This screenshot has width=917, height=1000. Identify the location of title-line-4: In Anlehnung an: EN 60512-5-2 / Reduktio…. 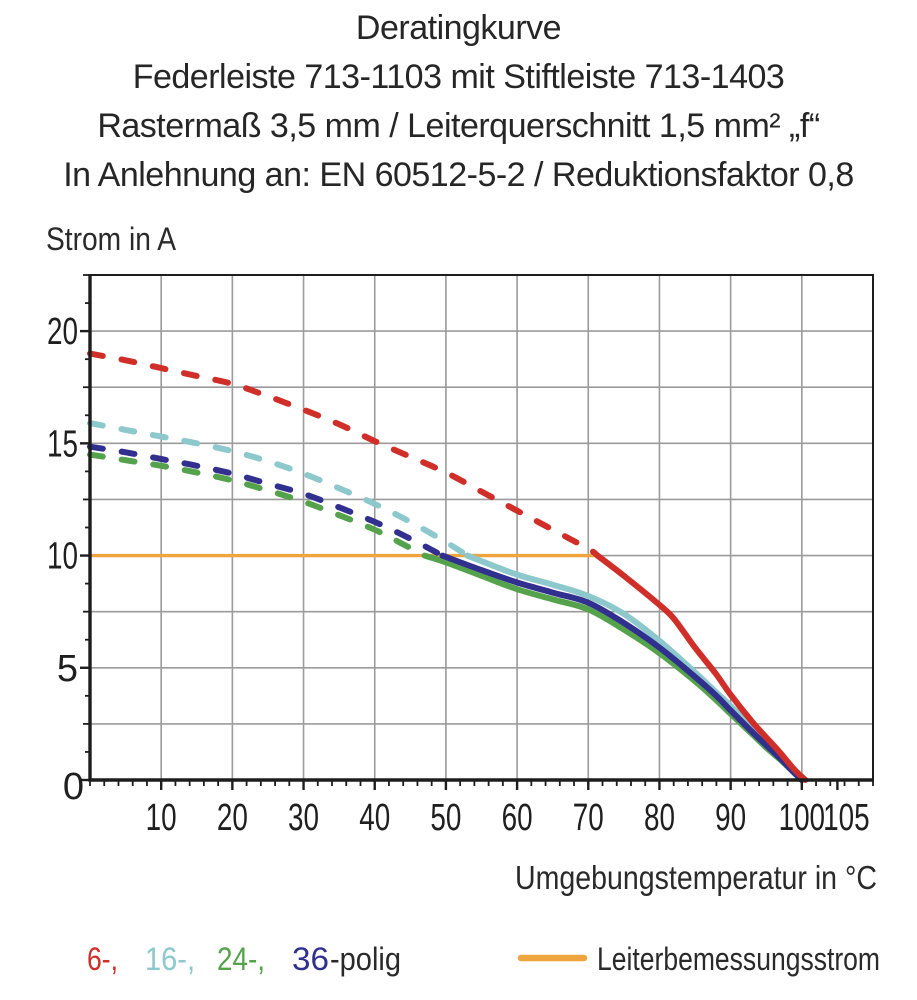
(458, 175).